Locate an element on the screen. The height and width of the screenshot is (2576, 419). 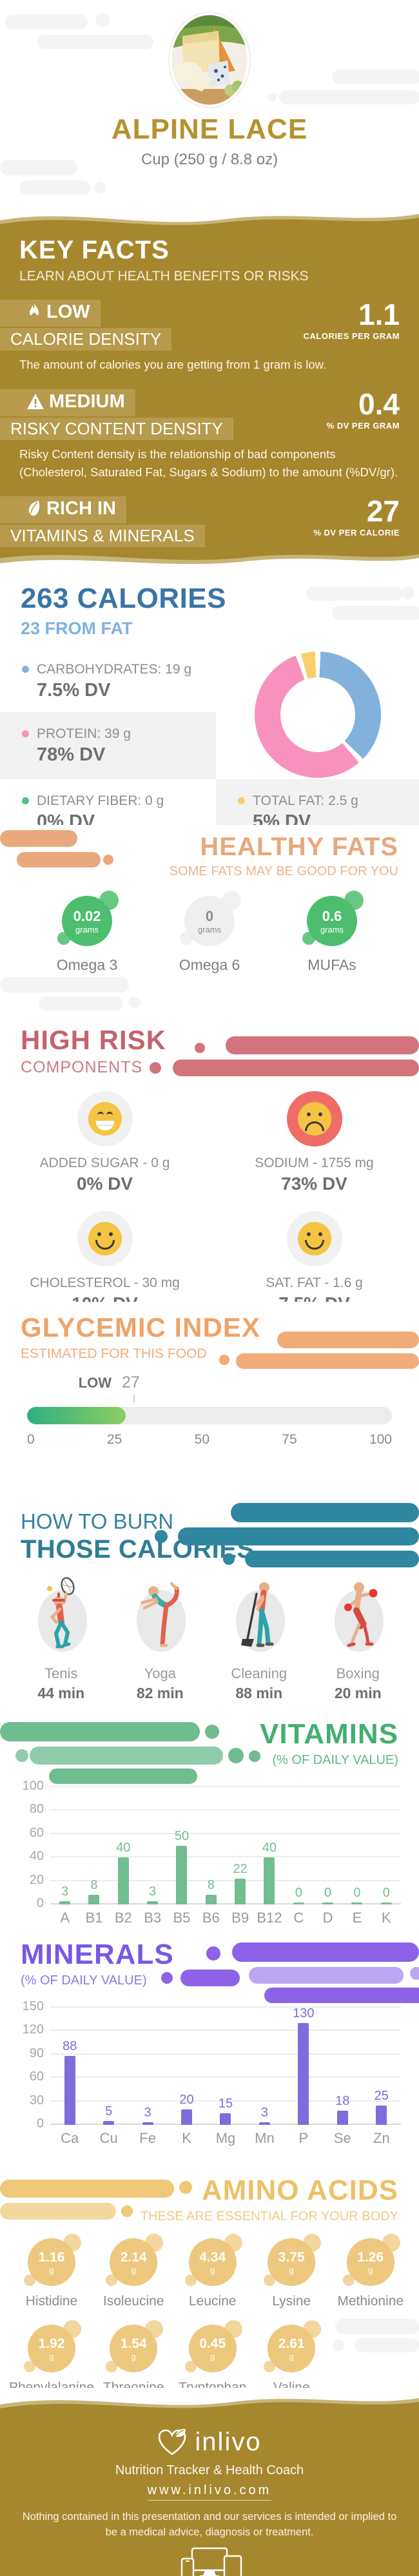
amino-amount-blob: 4.34 g is located at coordinates (213, 2260).